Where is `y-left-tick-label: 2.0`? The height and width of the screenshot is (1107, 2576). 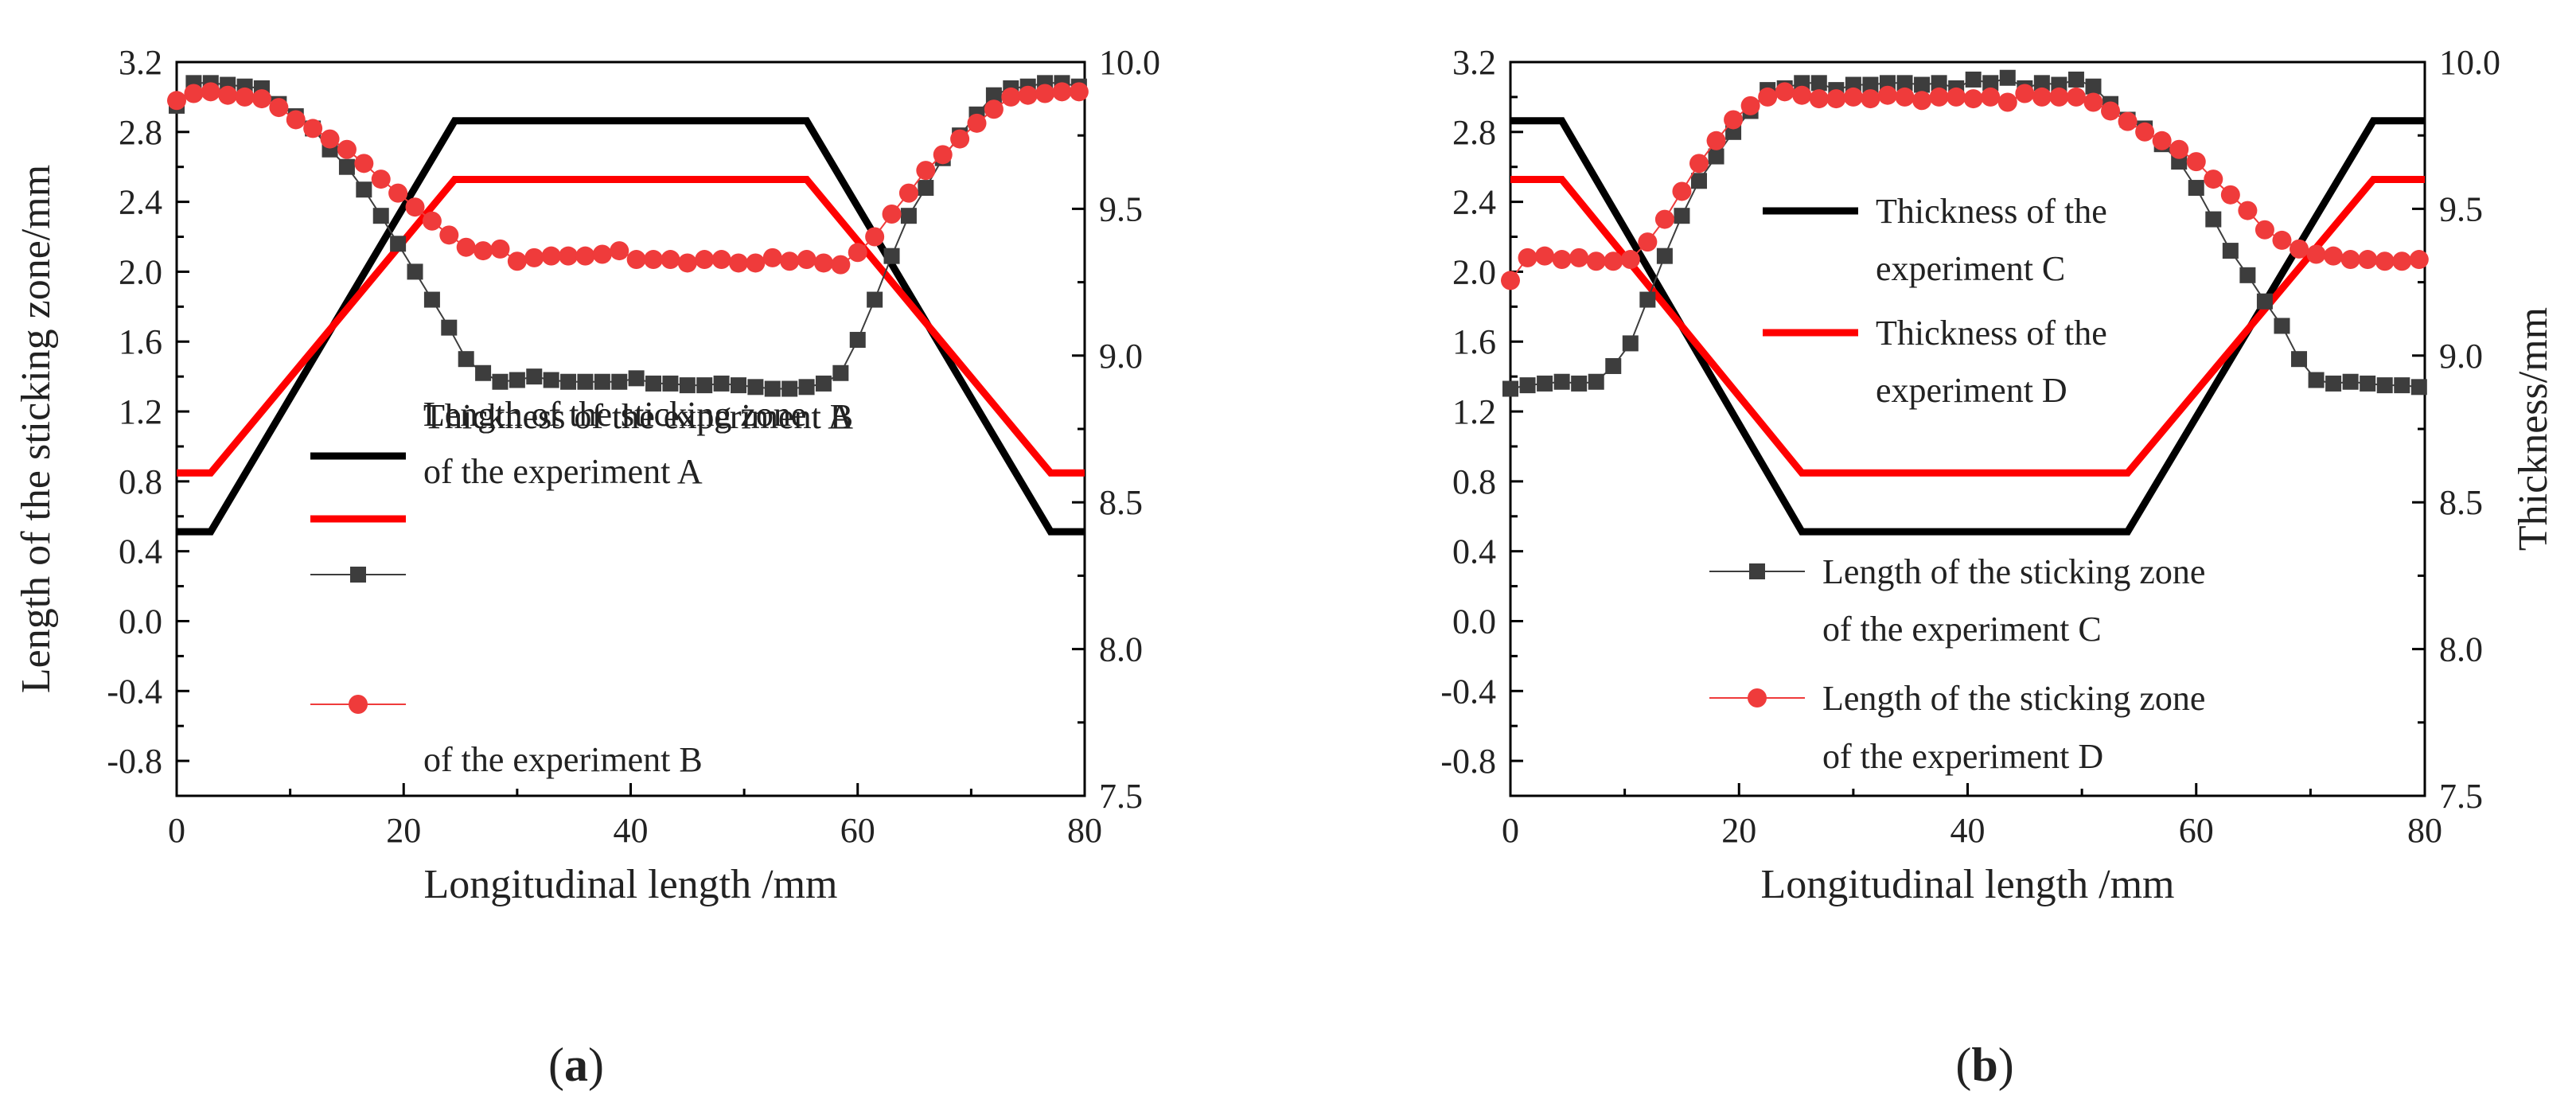 y-left-tick-label: 2.0 is located at coordinates (1474, 271).